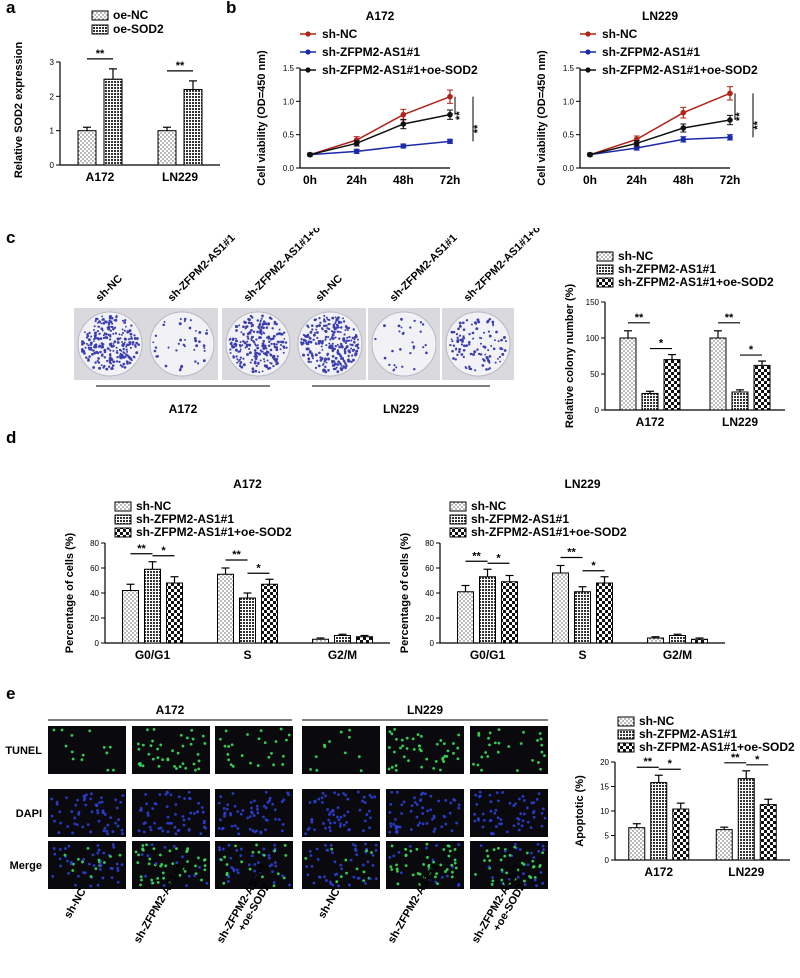 This screenshot has width=800, height=978. Describe the element at coordinates (425, 710) in the screenshot. I see `tunel-group-label: LN229` at that location.